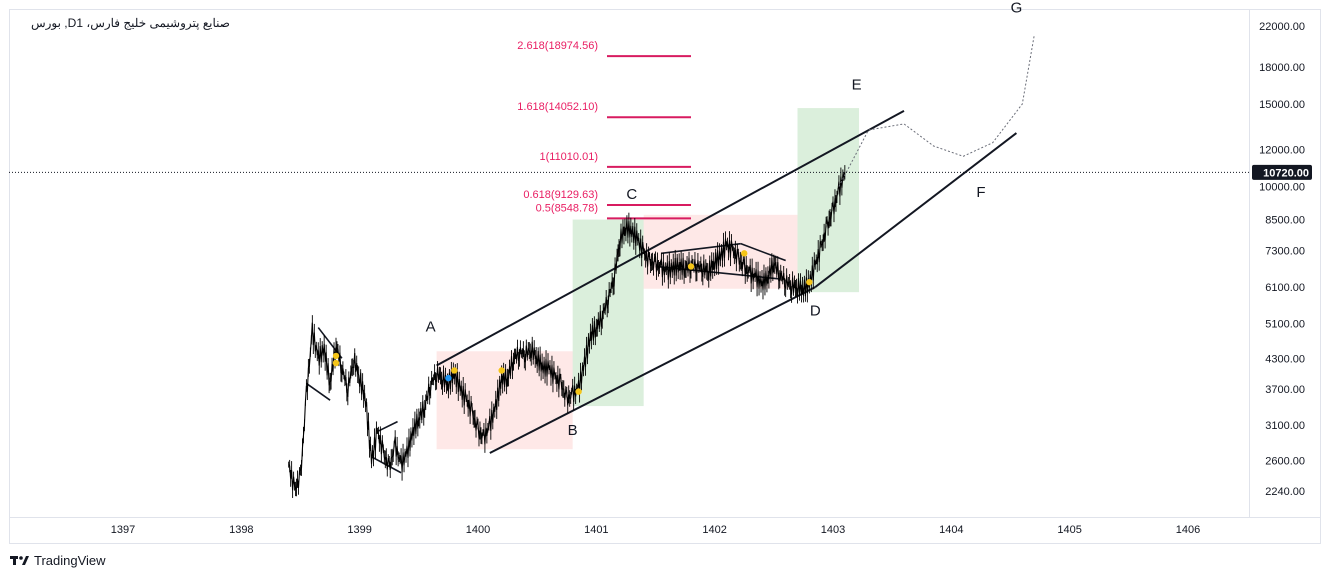 Image resolution: width=1330 pixels, height=579 pixels. I want to click on last-price-badge, so click(1282, 172).